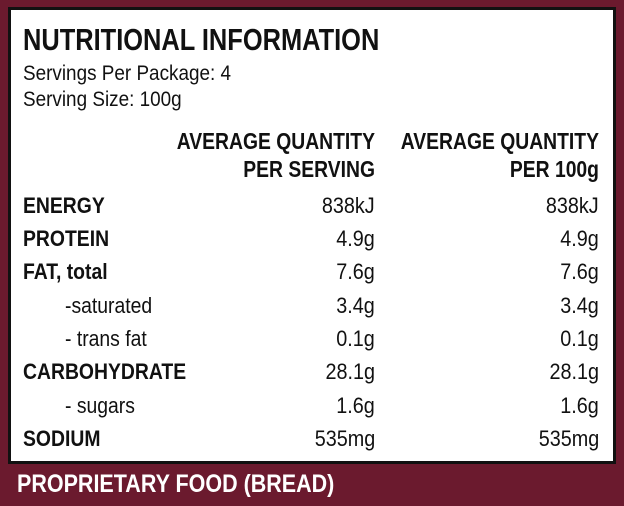  I want to click on nutrient-label: ENERGY, so click(64, 205).